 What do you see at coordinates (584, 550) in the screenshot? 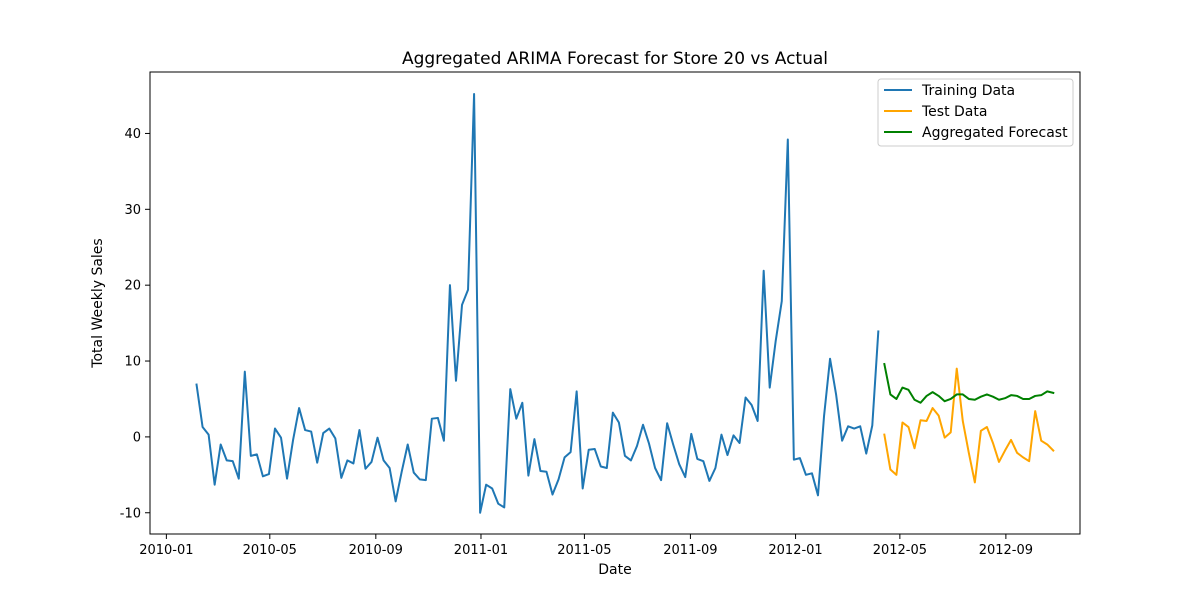
I see `x-tick-label: 2011-05` at bounding box center [584, 550].